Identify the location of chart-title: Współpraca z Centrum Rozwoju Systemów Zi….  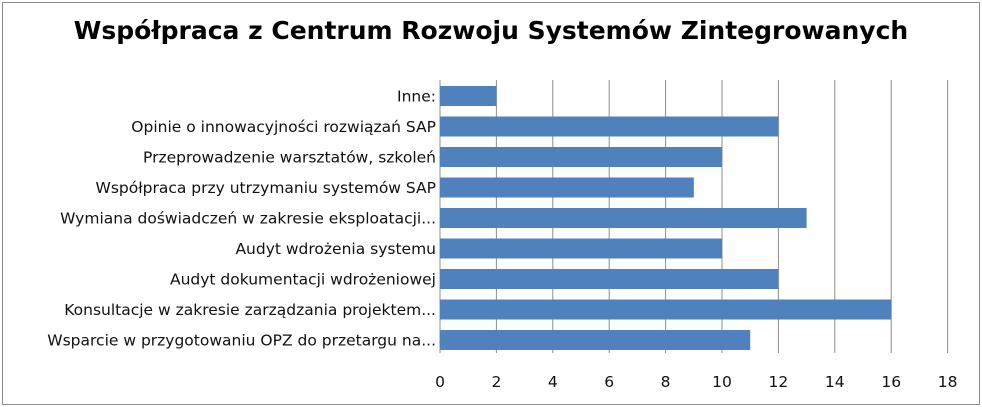
(491, 30).